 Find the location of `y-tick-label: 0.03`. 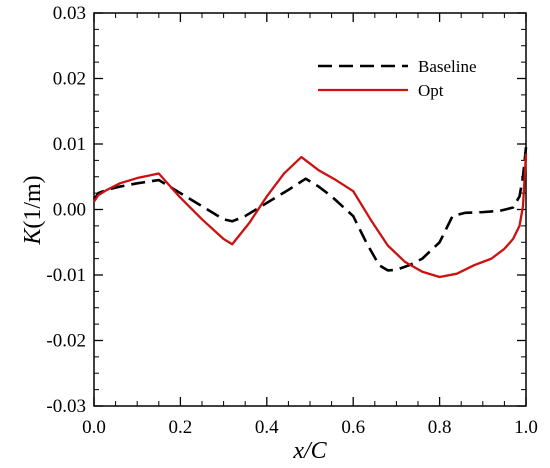

y-tick-label: 0.03 is located at coordinates (69, 13).